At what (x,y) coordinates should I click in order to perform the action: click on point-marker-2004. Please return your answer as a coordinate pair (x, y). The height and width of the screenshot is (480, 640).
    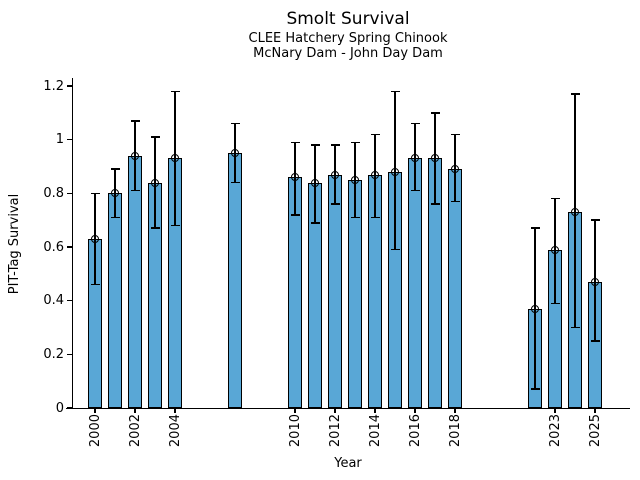
    Looking at the image, I should click on (175, 158).